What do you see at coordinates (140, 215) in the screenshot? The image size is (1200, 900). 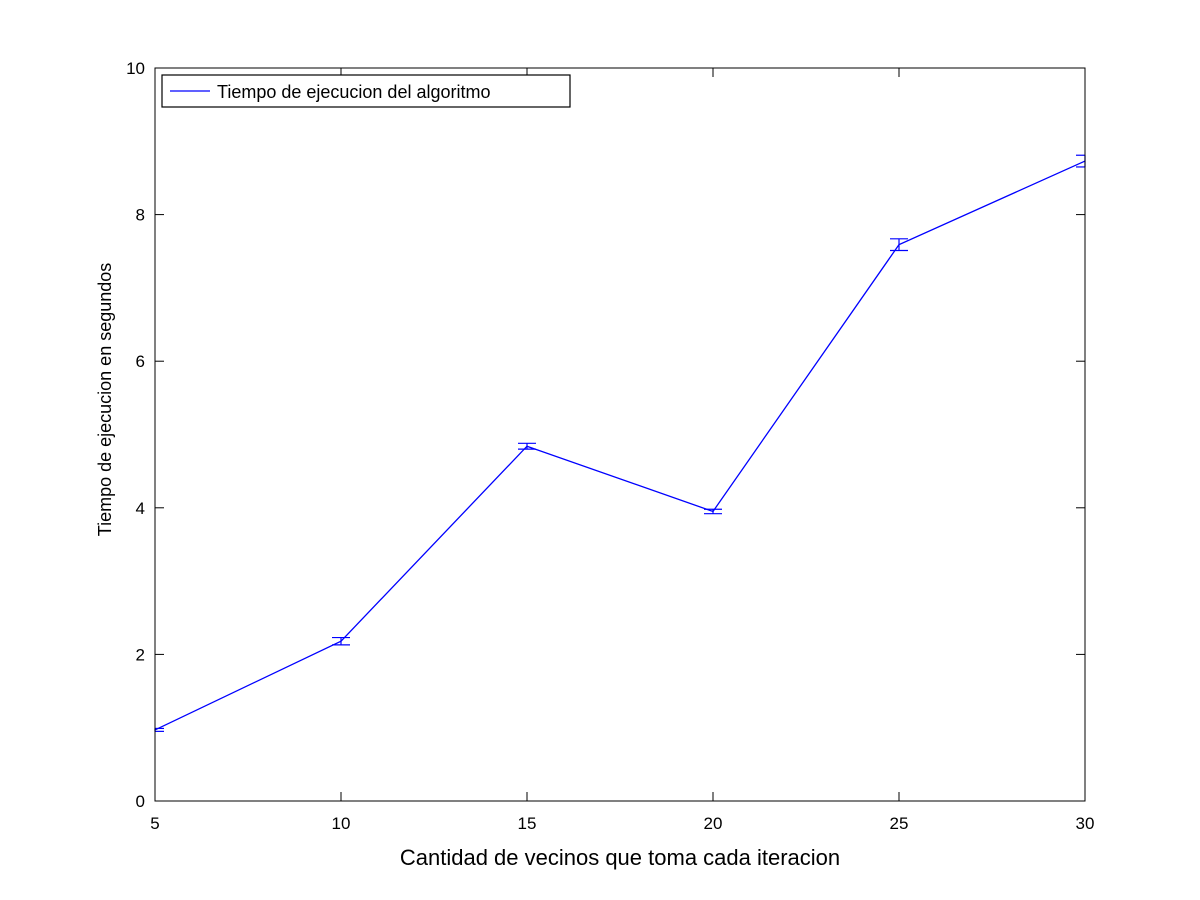 I see `y-tick-label: 8` at bounding box center [140, 215].